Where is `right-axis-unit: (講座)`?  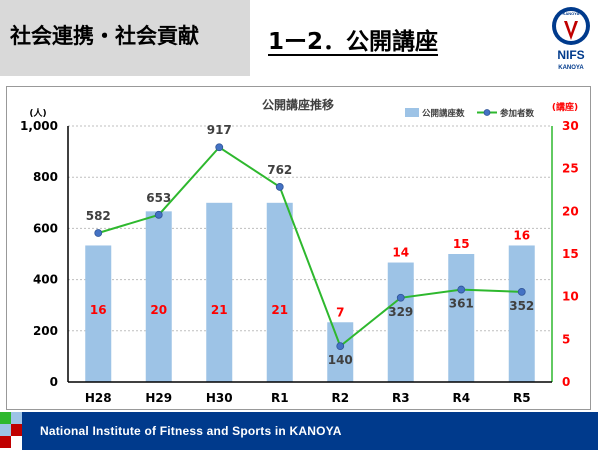
right-axis-unit: (講座) is located at coordinates (565, 107).